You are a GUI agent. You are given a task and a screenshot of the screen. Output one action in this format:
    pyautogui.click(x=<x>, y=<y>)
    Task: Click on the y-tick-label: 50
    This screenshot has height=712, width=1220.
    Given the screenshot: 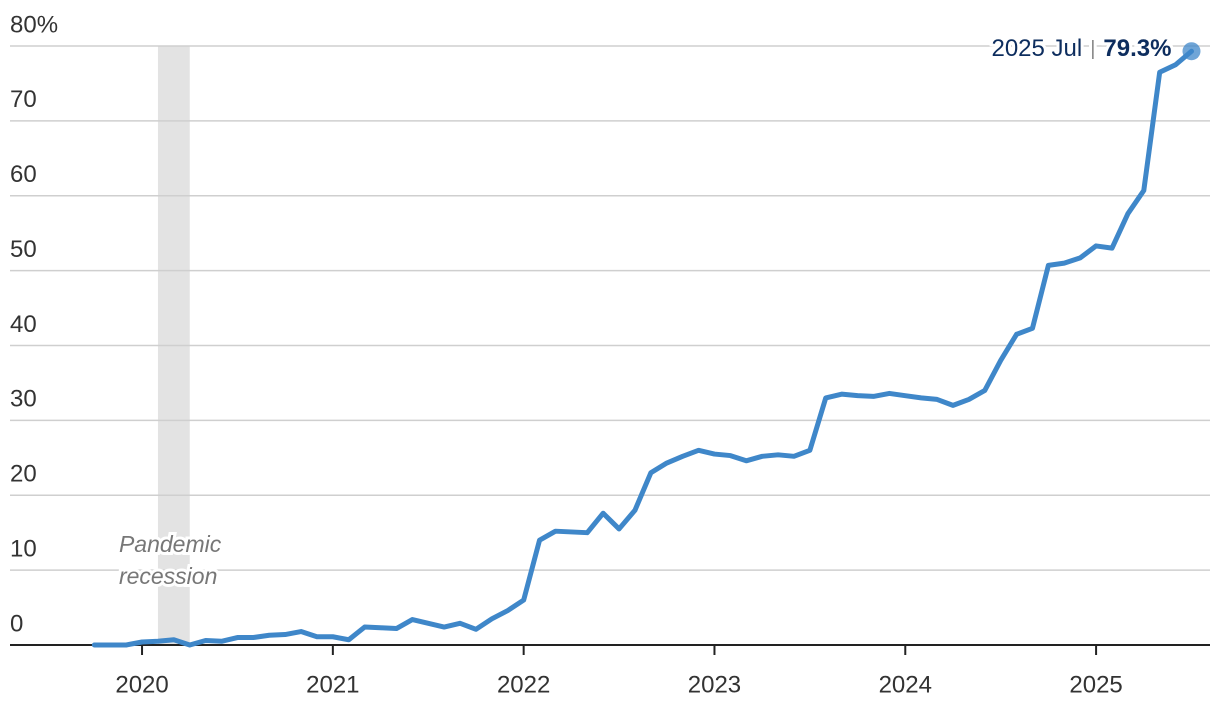 What is the action you would take?
    pyautogui.click(x=23, y=249)
    